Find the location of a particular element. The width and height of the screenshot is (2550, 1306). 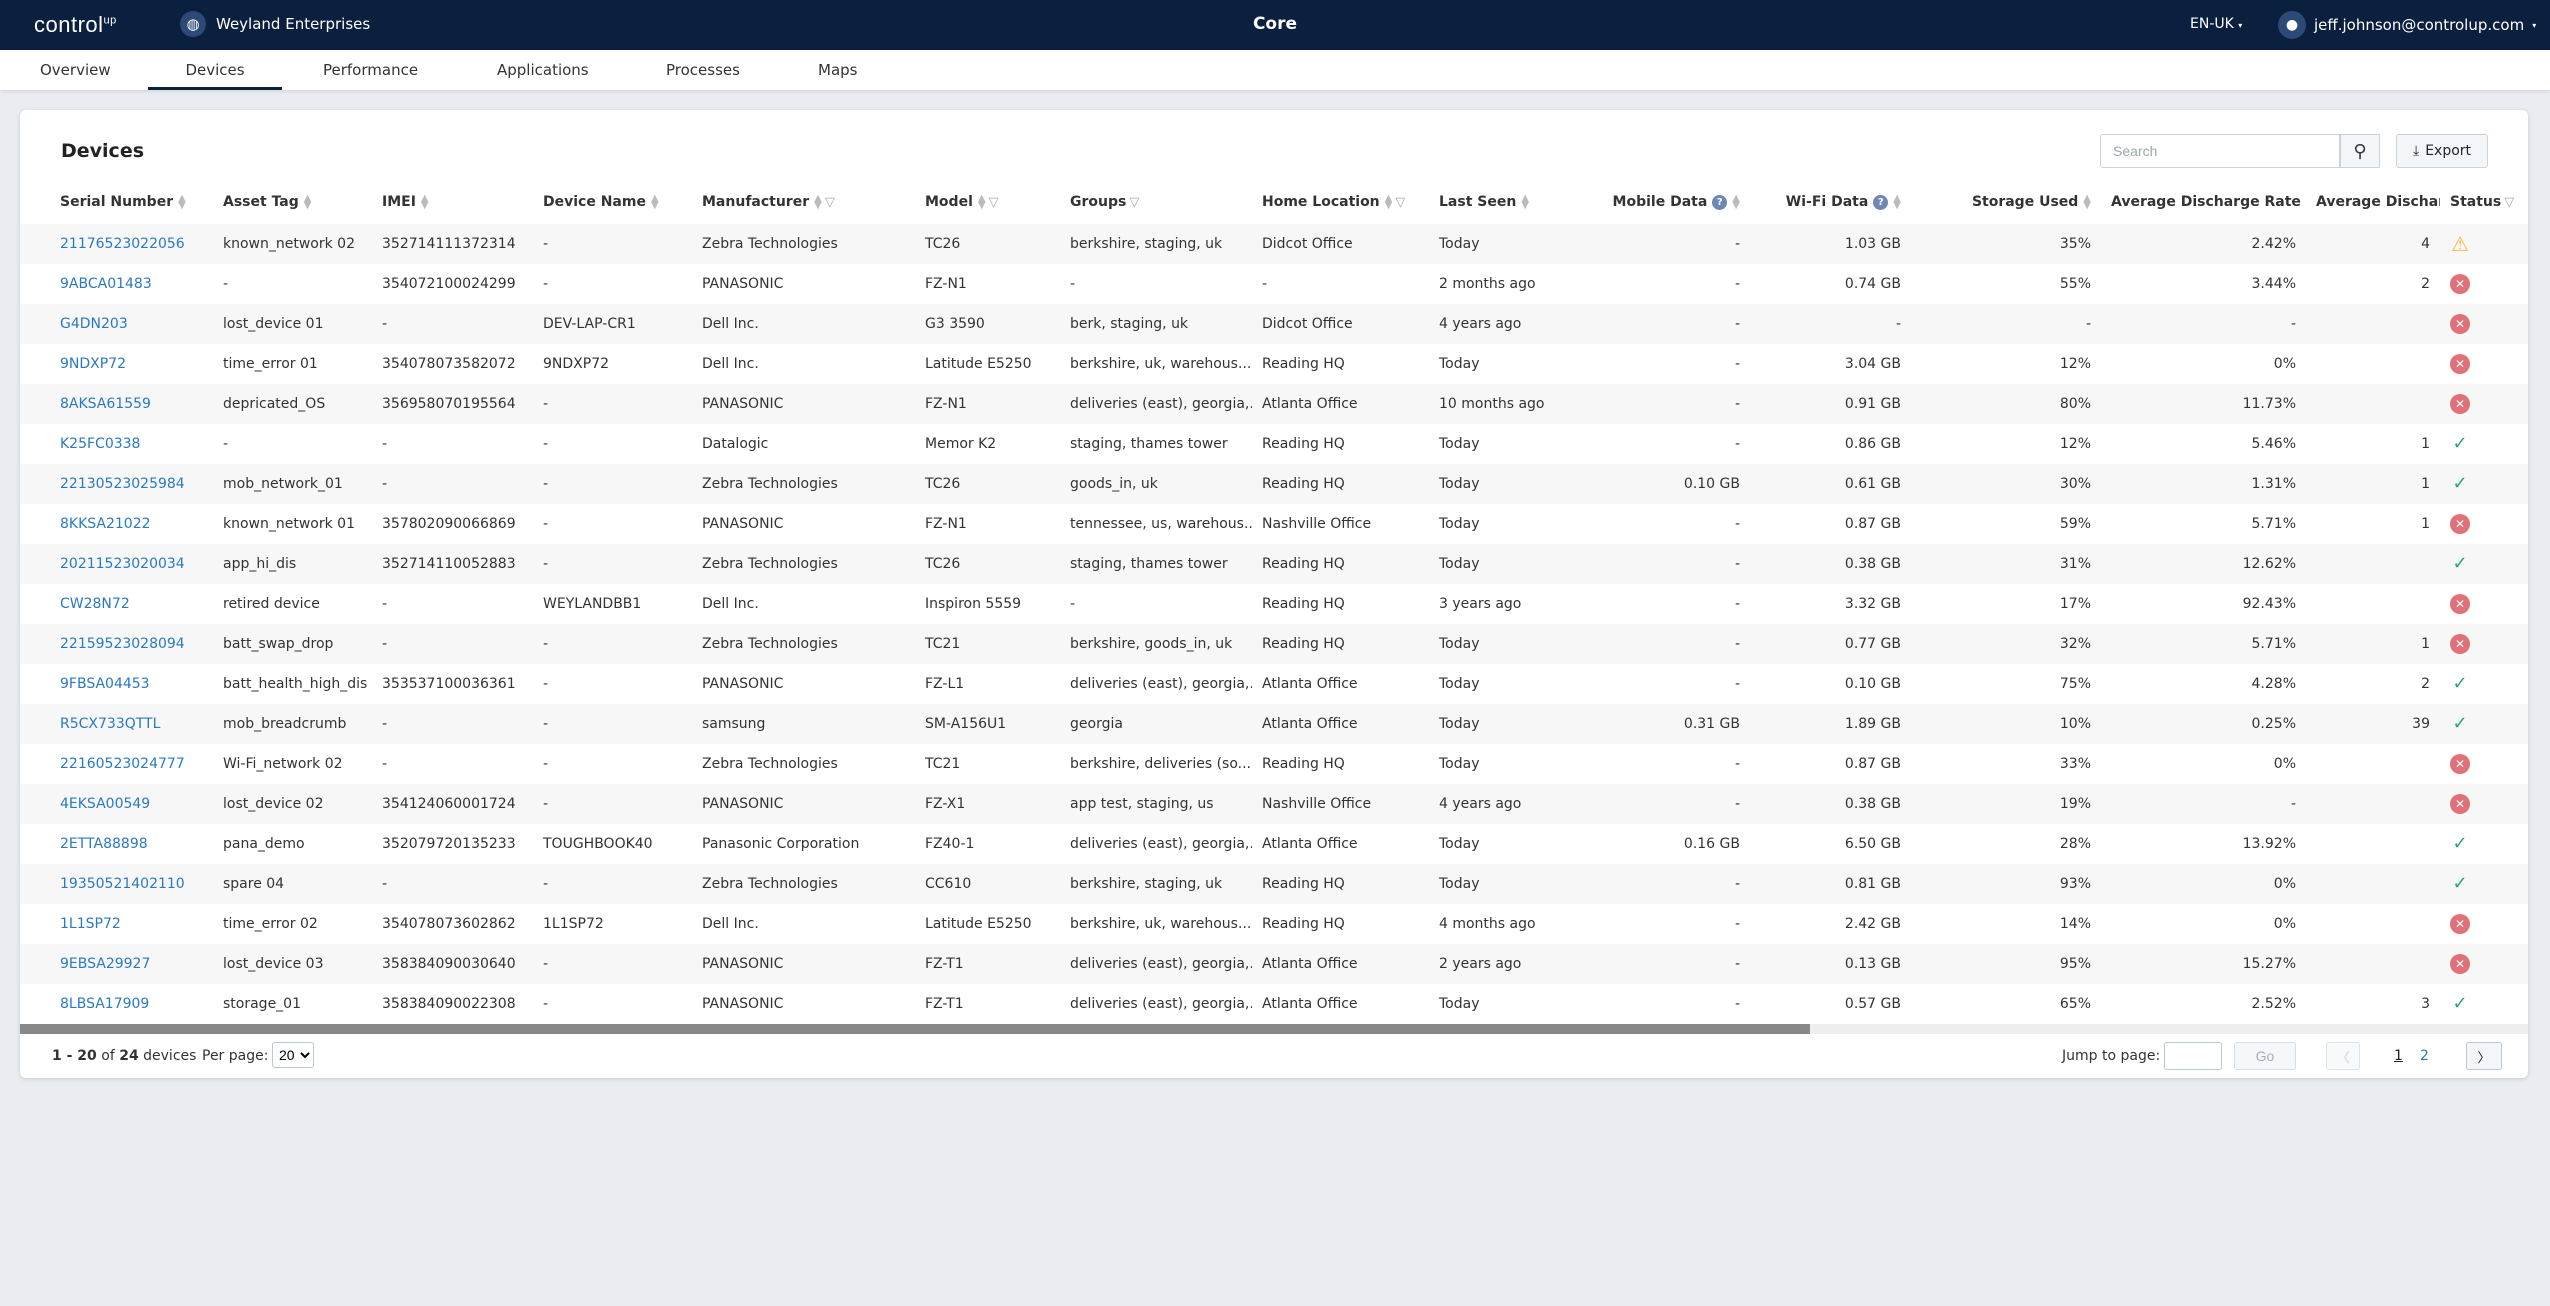

serial-number-link: 8KKSA21022 is located at coordinates (105, 524).